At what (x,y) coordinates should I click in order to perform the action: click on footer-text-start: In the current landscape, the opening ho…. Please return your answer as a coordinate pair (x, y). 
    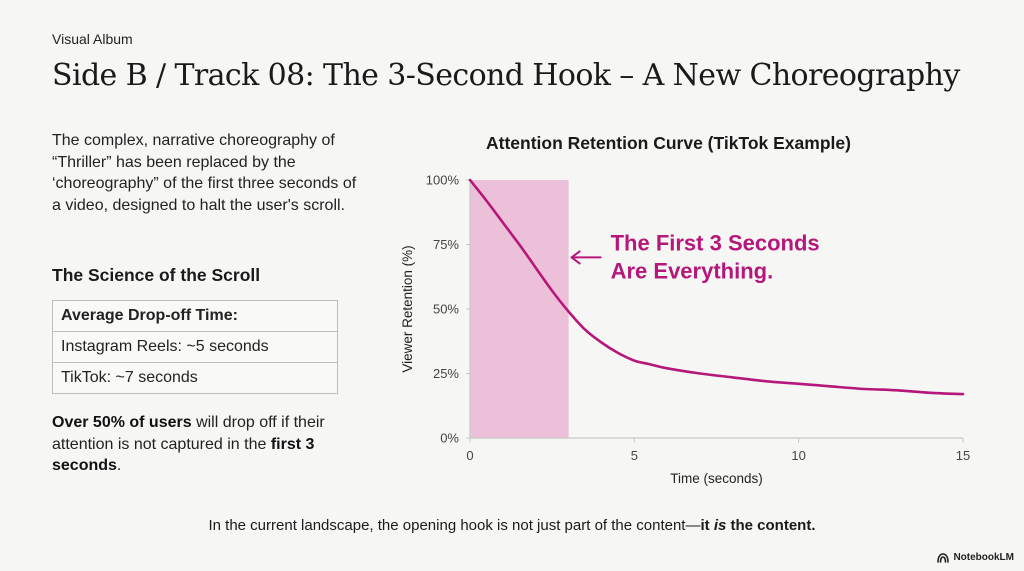
    Looking at the image, I should click on (454, 525).